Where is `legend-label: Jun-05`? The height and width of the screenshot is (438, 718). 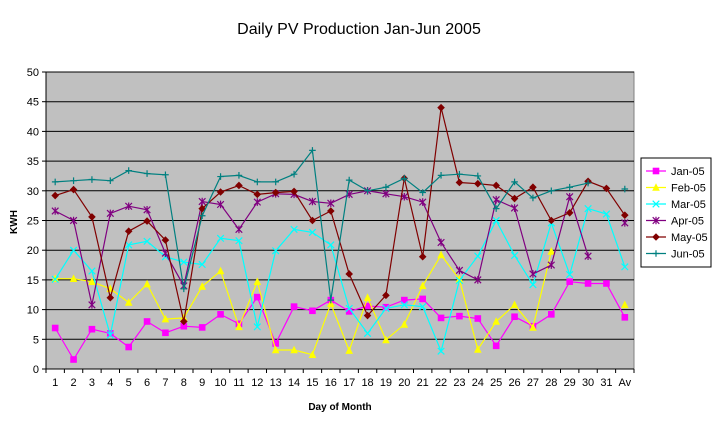 legend-label: Jun-05 is located at coordinates (688, 255).